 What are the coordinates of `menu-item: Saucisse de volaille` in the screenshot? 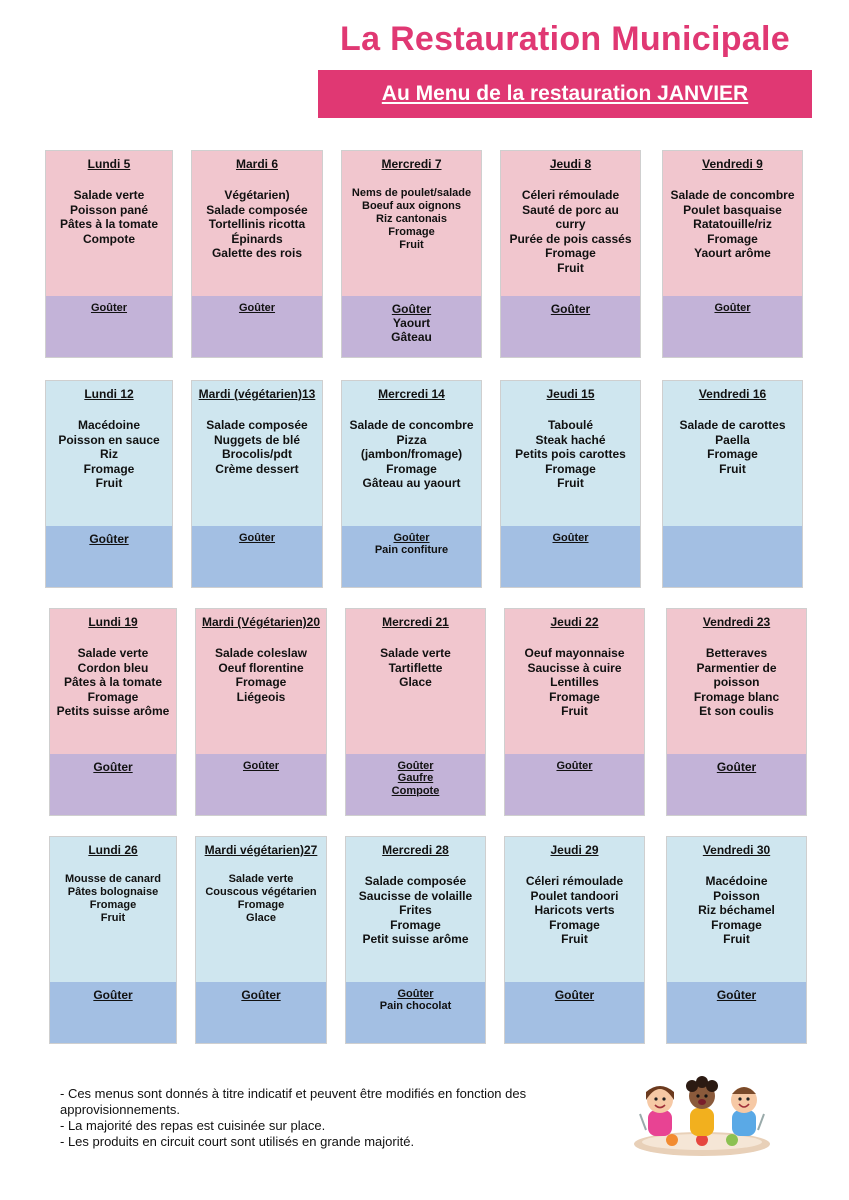 It's located at (415, 895).